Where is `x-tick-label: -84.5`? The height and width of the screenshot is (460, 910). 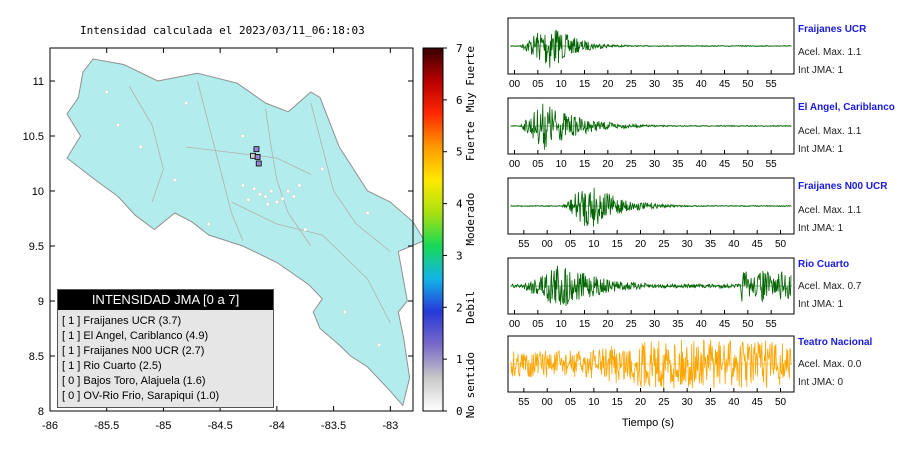 x-tick-label: -84.5 is located at coordinates (220, 426).